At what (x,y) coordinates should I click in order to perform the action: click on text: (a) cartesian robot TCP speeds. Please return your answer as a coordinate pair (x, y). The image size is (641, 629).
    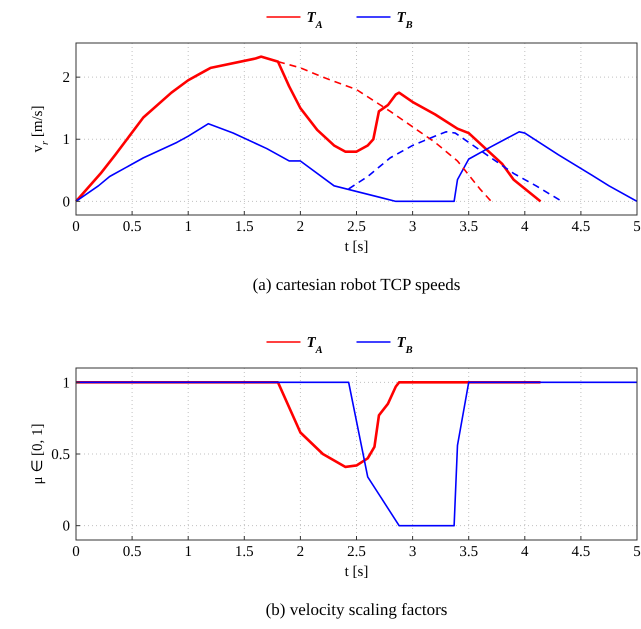
    Looking at the image, I should click on (356, 284).